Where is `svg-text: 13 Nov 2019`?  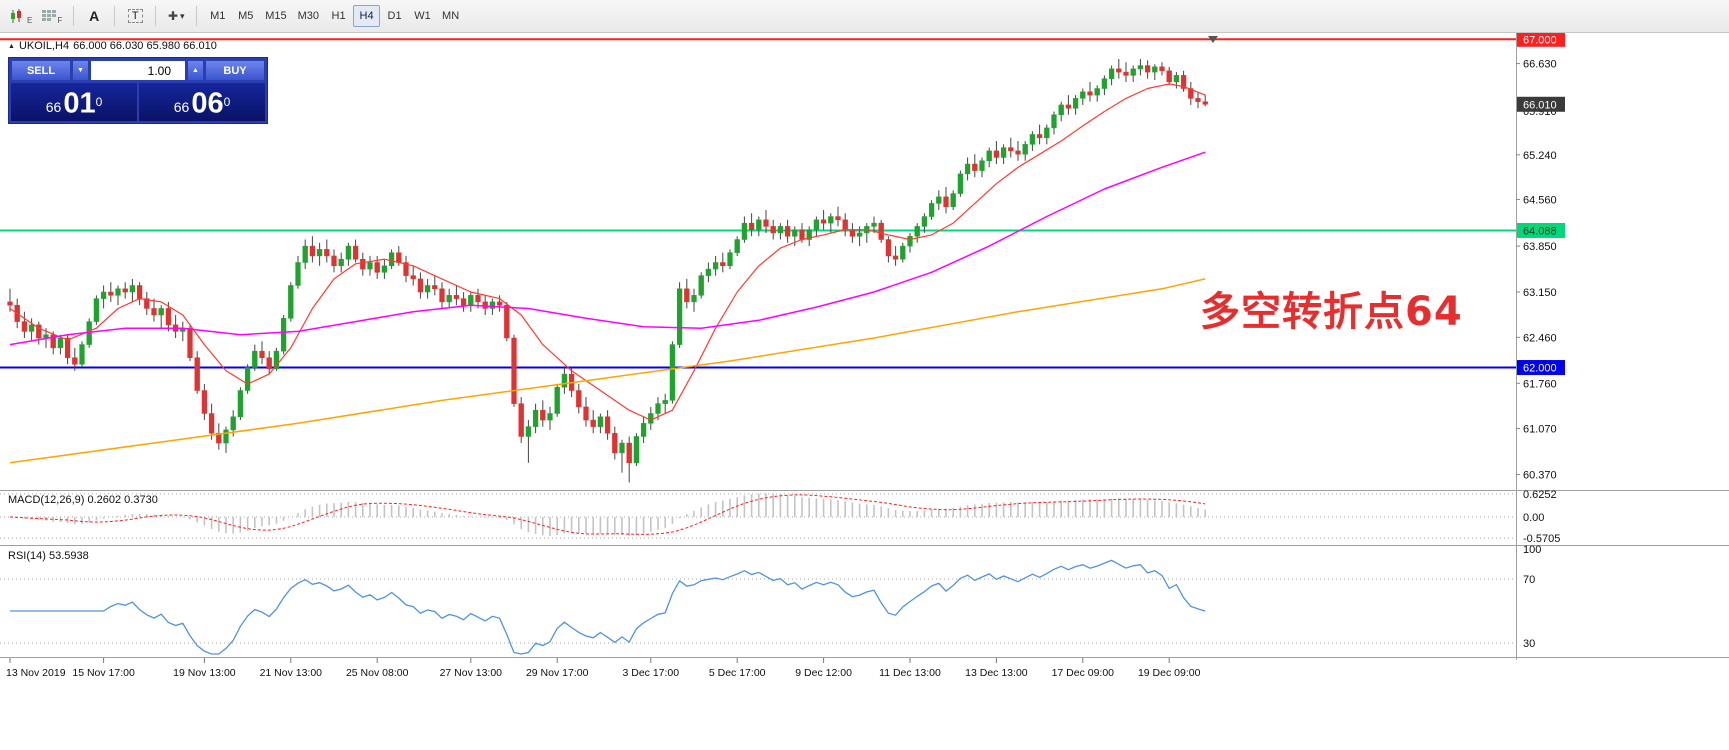
svg-text: 13 Nov 2019 is located at coordinates (36, 673).